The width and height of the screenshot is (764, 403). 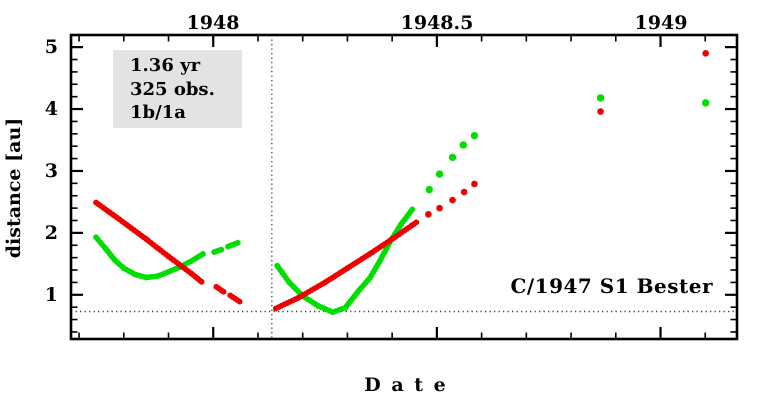 What do you see at coordinates (51, 233) in the screenshot?
I see `y-tick-label-2: 2` at bounding box center [51, 233].